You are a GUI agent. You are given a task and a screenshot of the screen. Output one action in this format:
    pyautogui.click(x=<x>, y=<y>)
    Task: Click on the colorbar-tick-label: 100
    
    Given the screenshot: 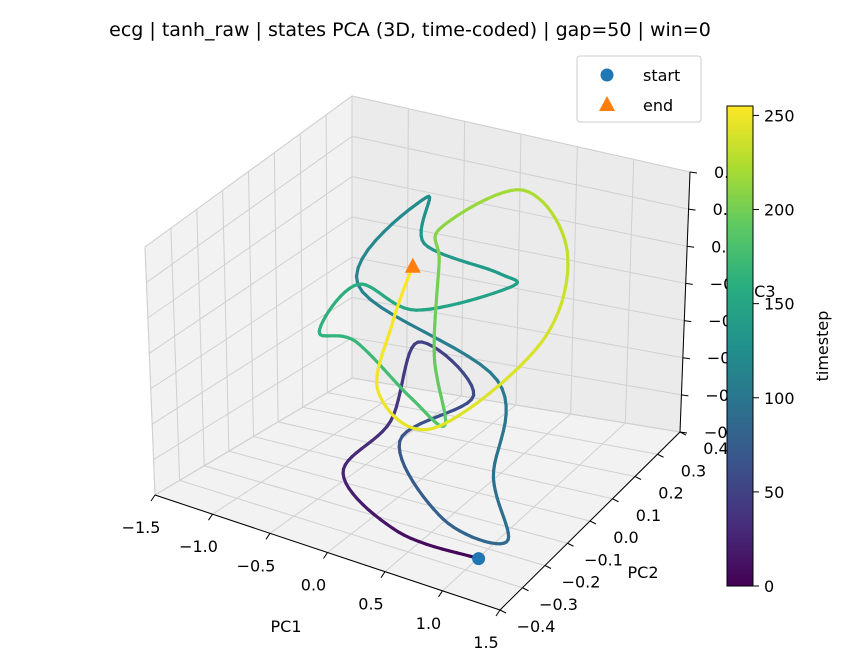 What is the action you would take?
    pyautogui.click(x=779, y=398)
    